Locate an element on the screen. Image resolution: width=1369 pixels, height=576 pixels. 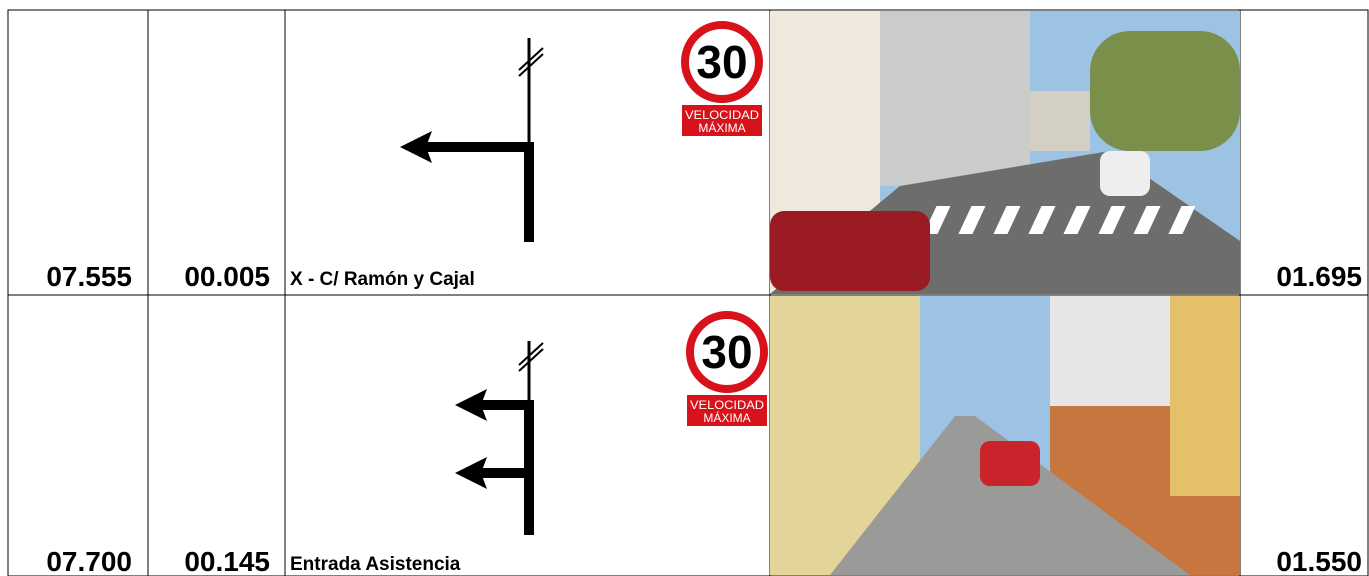
partial-value: 00.145 is located at coordinates (227, 561).